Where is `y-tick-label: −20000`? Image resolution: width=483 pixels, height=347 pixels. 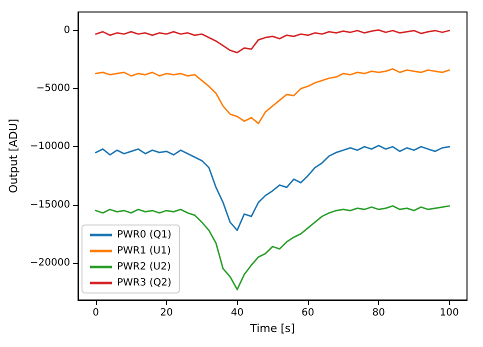
y-tick-label: −20000 is located at coordinates (50, 262).